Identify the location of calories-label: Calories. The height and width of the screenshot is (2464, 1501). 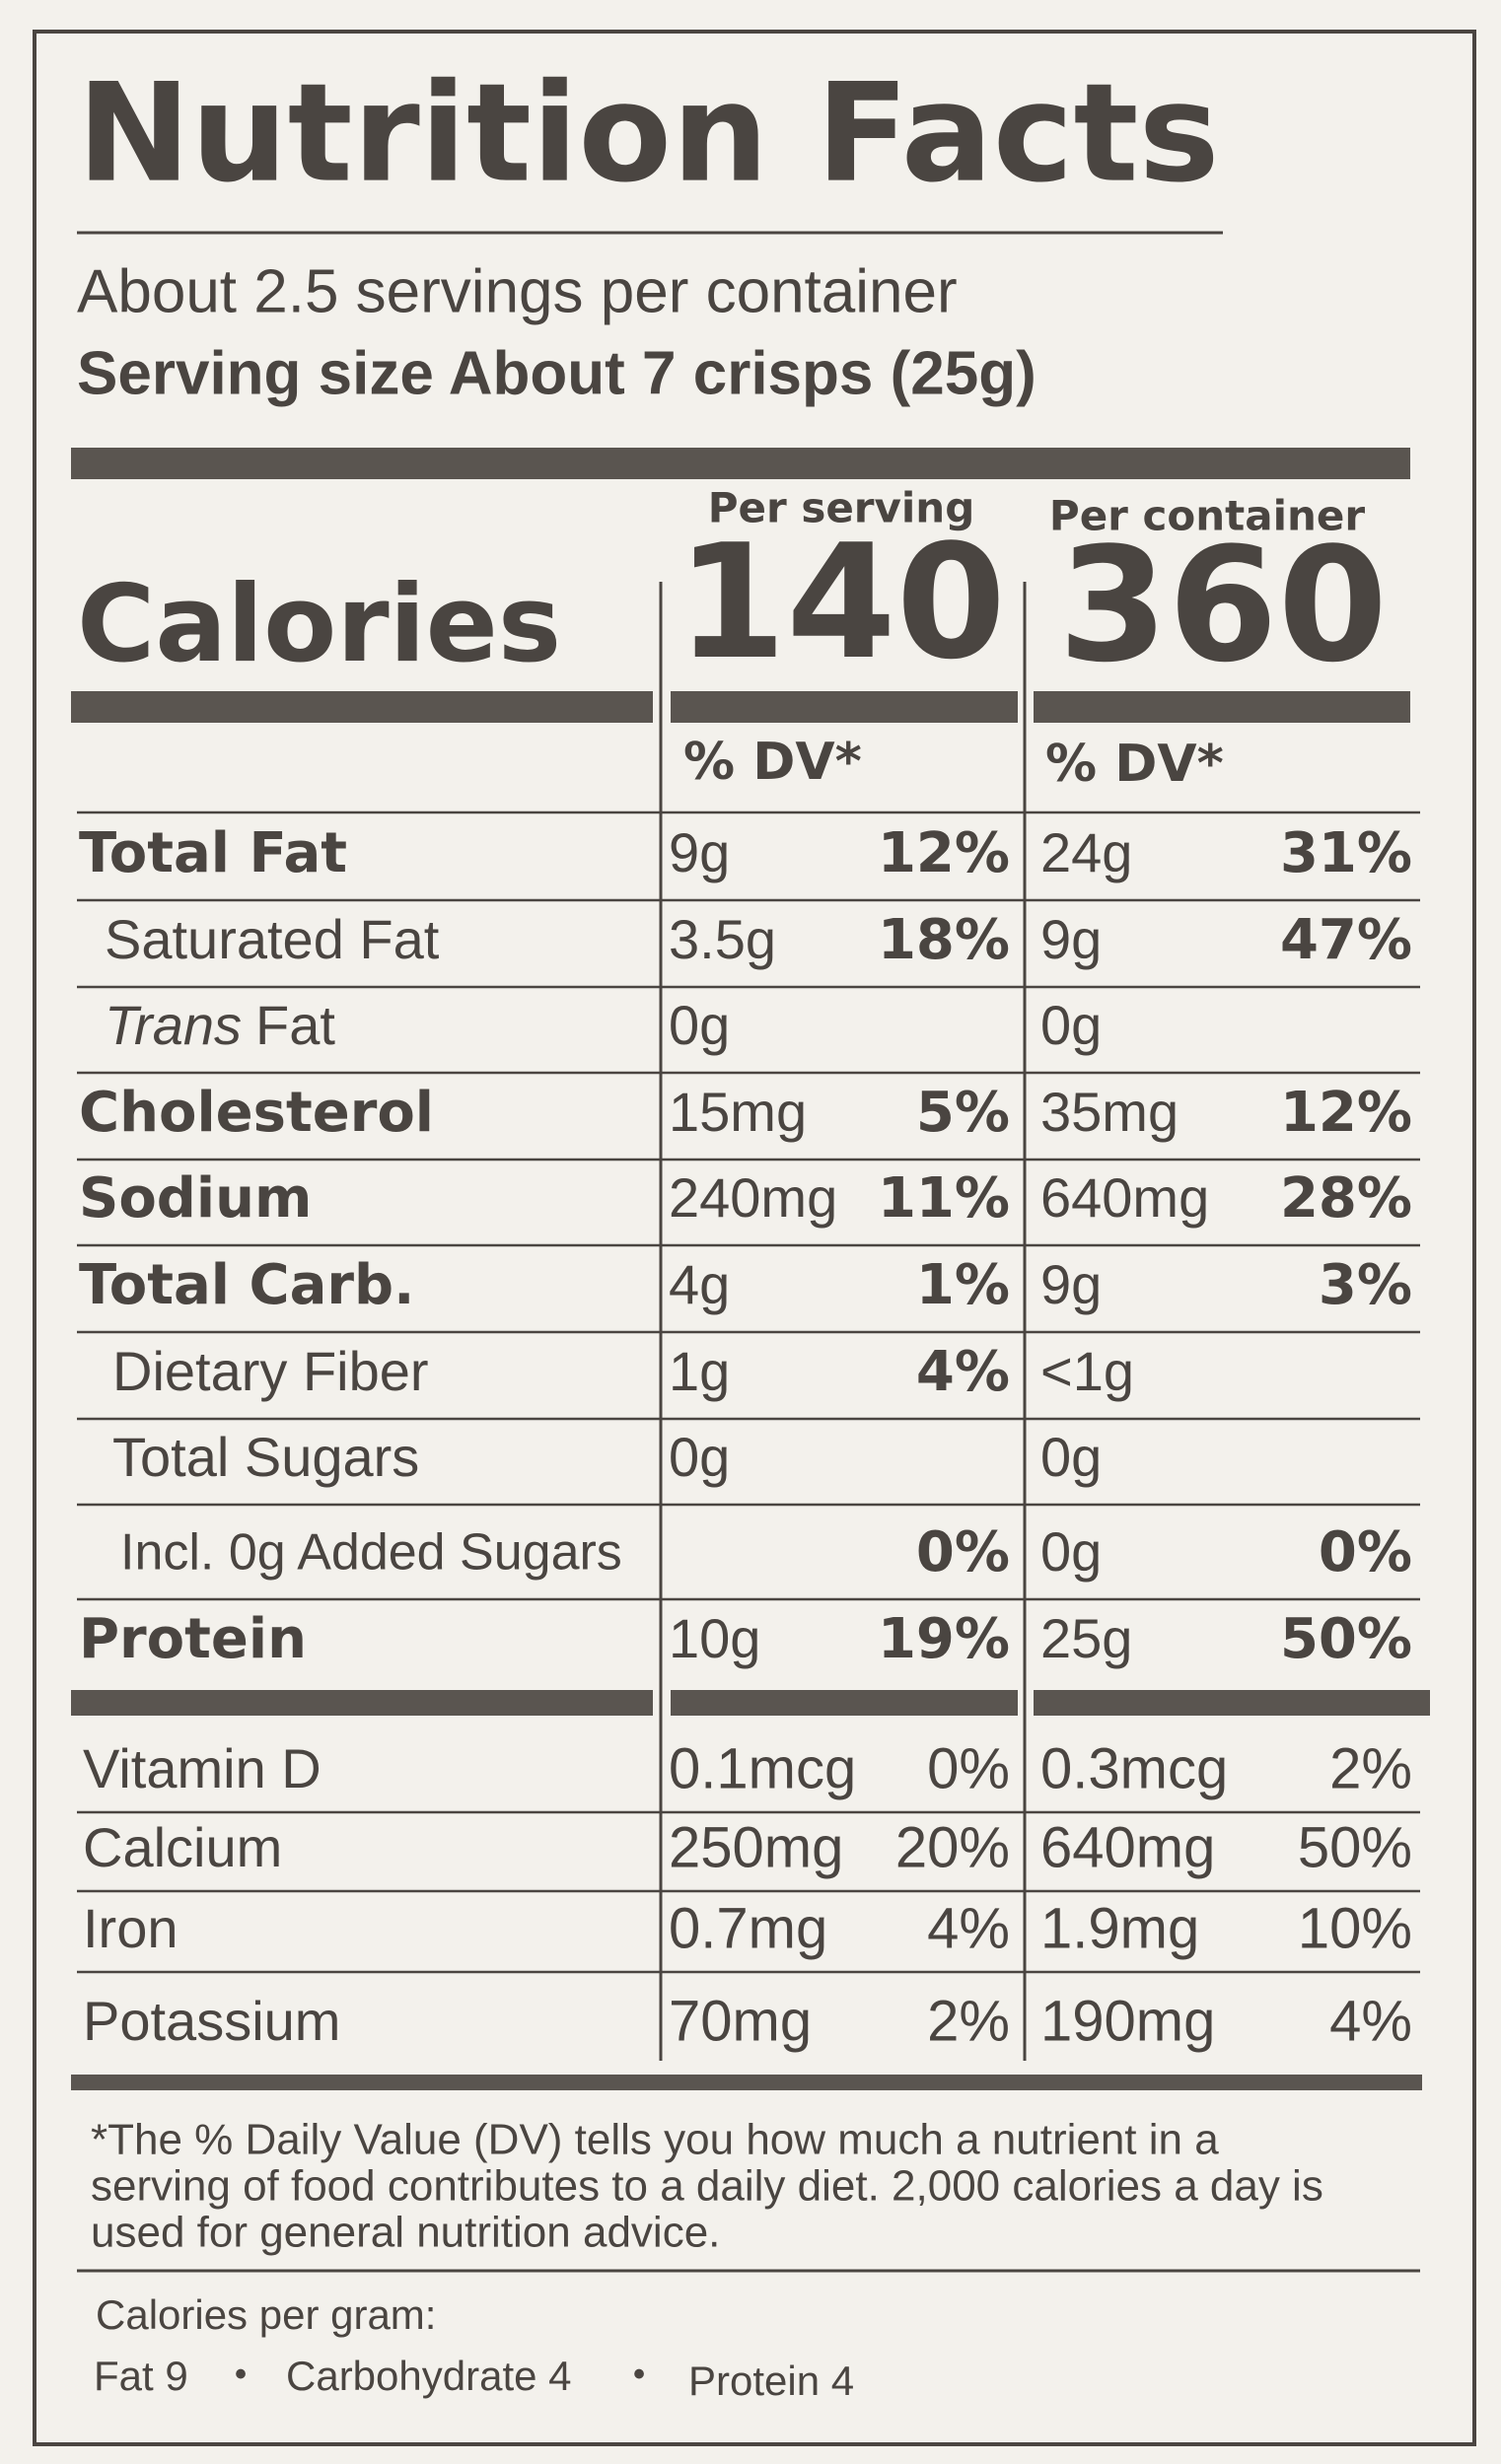
(319, 624).